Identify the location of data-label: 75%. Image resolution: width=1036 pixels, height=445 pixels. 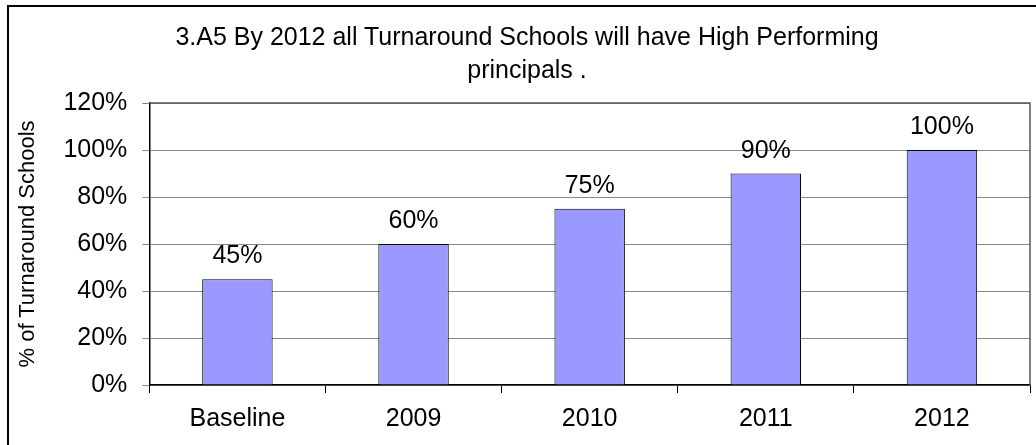
(589, 183).